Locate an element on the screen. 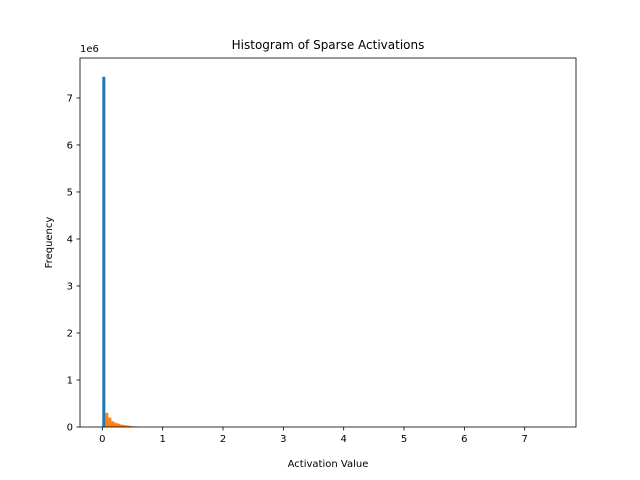 Image resolution: width=640 pixels, height=480 pixels. x-tick-label: 7 is located at coordinates (525, 439).